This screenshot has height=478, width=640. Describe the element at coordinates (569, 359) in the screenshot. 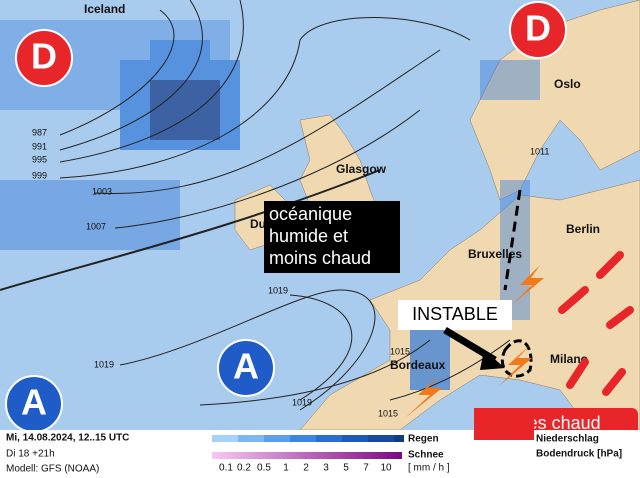

I see `place: Milano` at that location.